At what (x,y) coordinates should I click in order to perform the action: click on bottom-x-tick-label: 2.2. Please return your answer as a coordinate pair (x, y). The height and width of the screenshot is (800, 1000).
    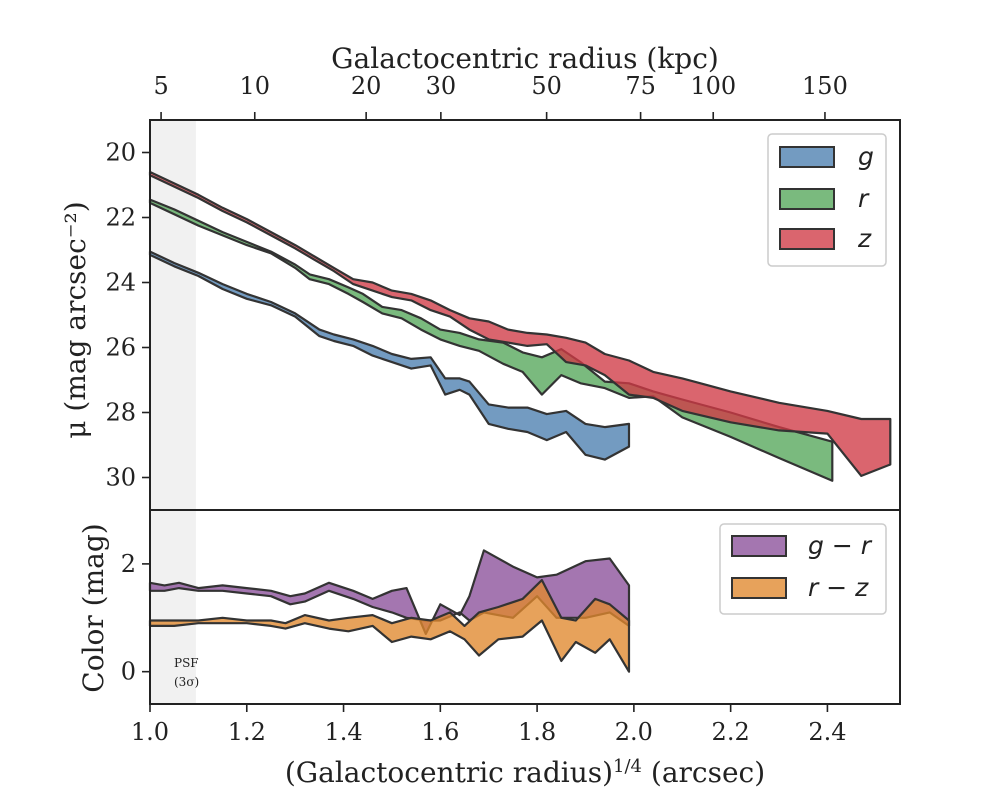
    Looking at the image, I should click on (731, 732).